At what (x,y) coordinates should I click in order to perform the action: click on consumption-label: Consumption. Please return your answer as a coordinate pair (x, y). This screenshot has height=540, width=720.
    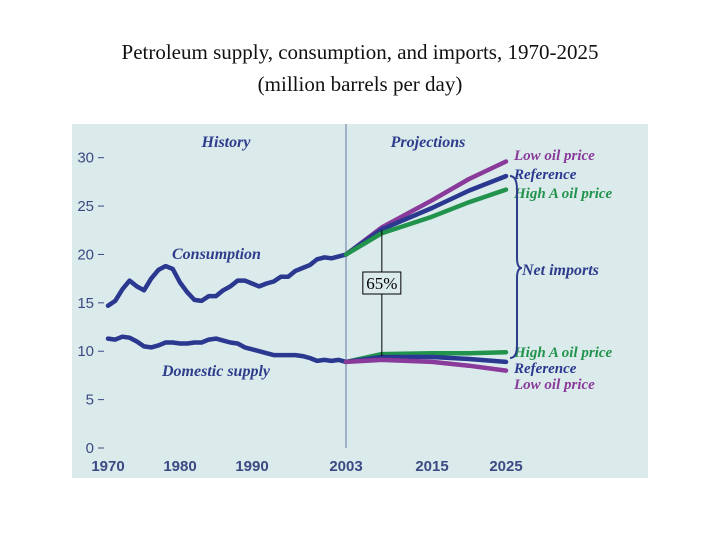
    Looking at the image, I should click on (216, 254).